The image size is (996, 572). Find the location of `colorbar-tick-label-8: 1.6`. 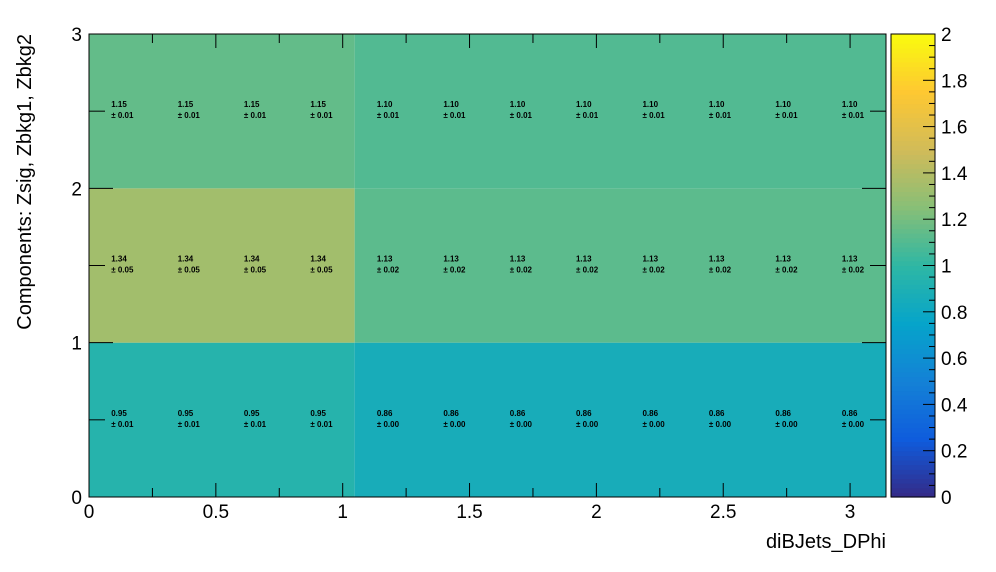

colorbar-tick-label-8: 1.6 is located at coordinates (954, 128).